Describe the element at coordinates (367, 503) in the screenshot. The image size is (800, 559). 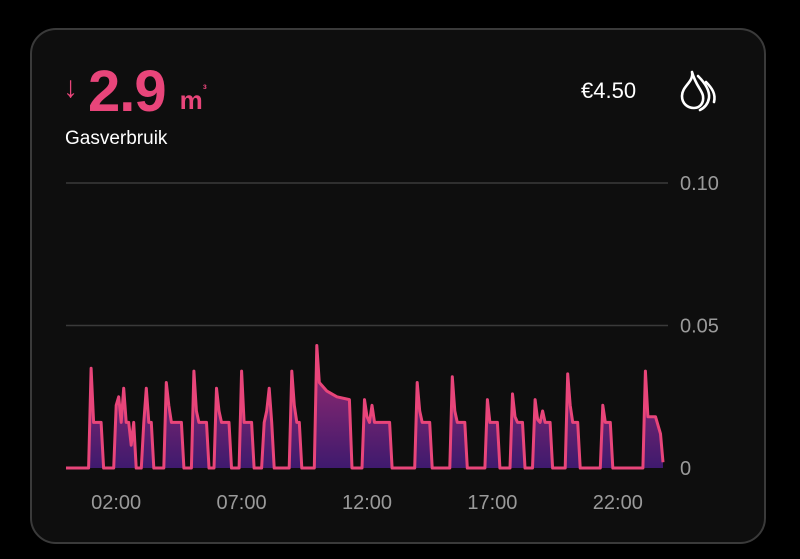
I see `x-tick-label: 12:00` at that location.